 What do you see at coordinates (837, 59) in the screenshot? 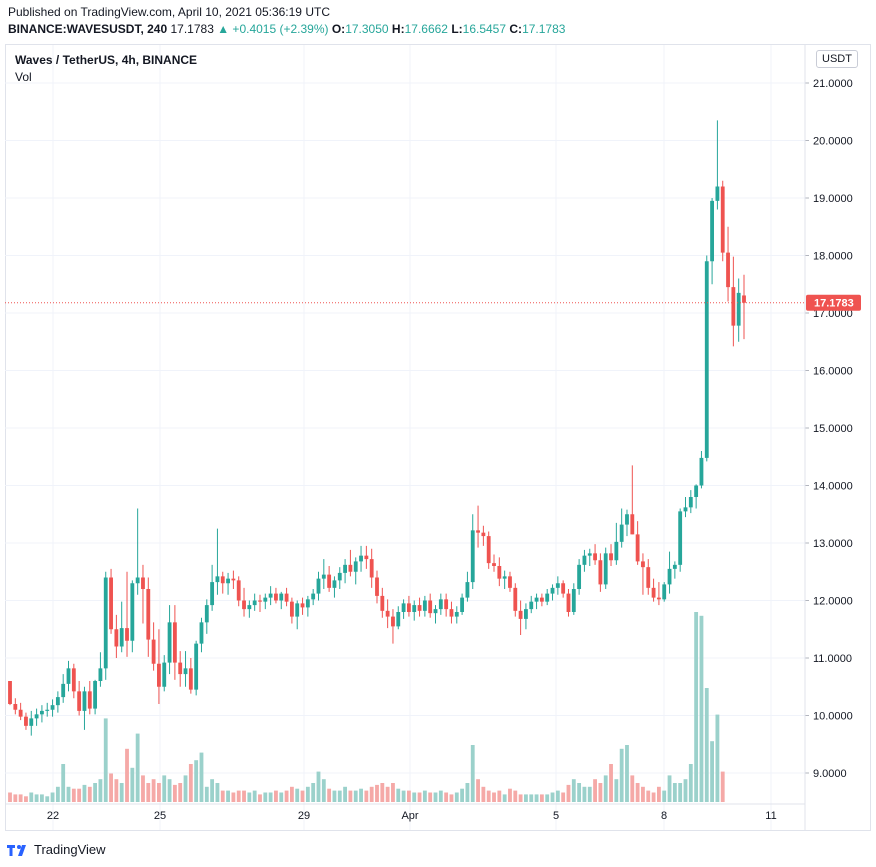
I see `currency-badge: USDT` at bounding box center [837, 59].